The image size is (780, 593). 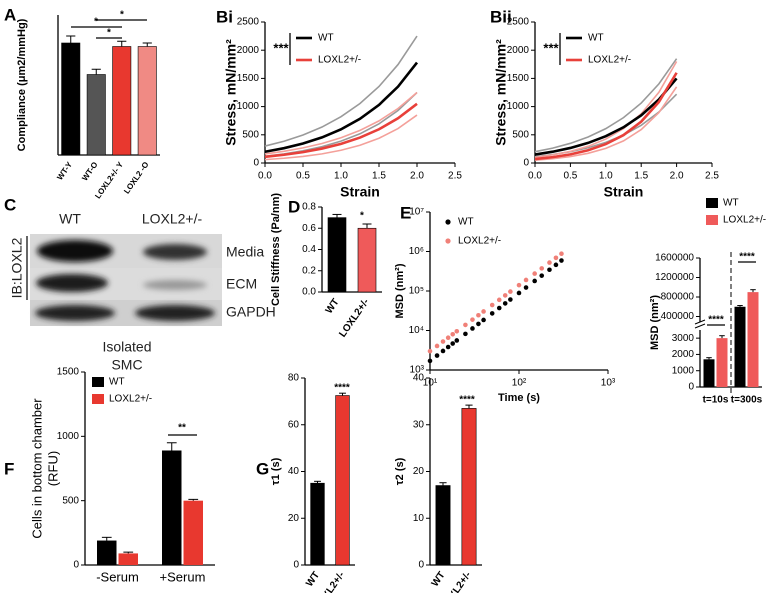 What do you see at coordinates (172, 219) in the screenshot?
I see `blot-column: LOXL2+/-` at bounding box center [172, 219].